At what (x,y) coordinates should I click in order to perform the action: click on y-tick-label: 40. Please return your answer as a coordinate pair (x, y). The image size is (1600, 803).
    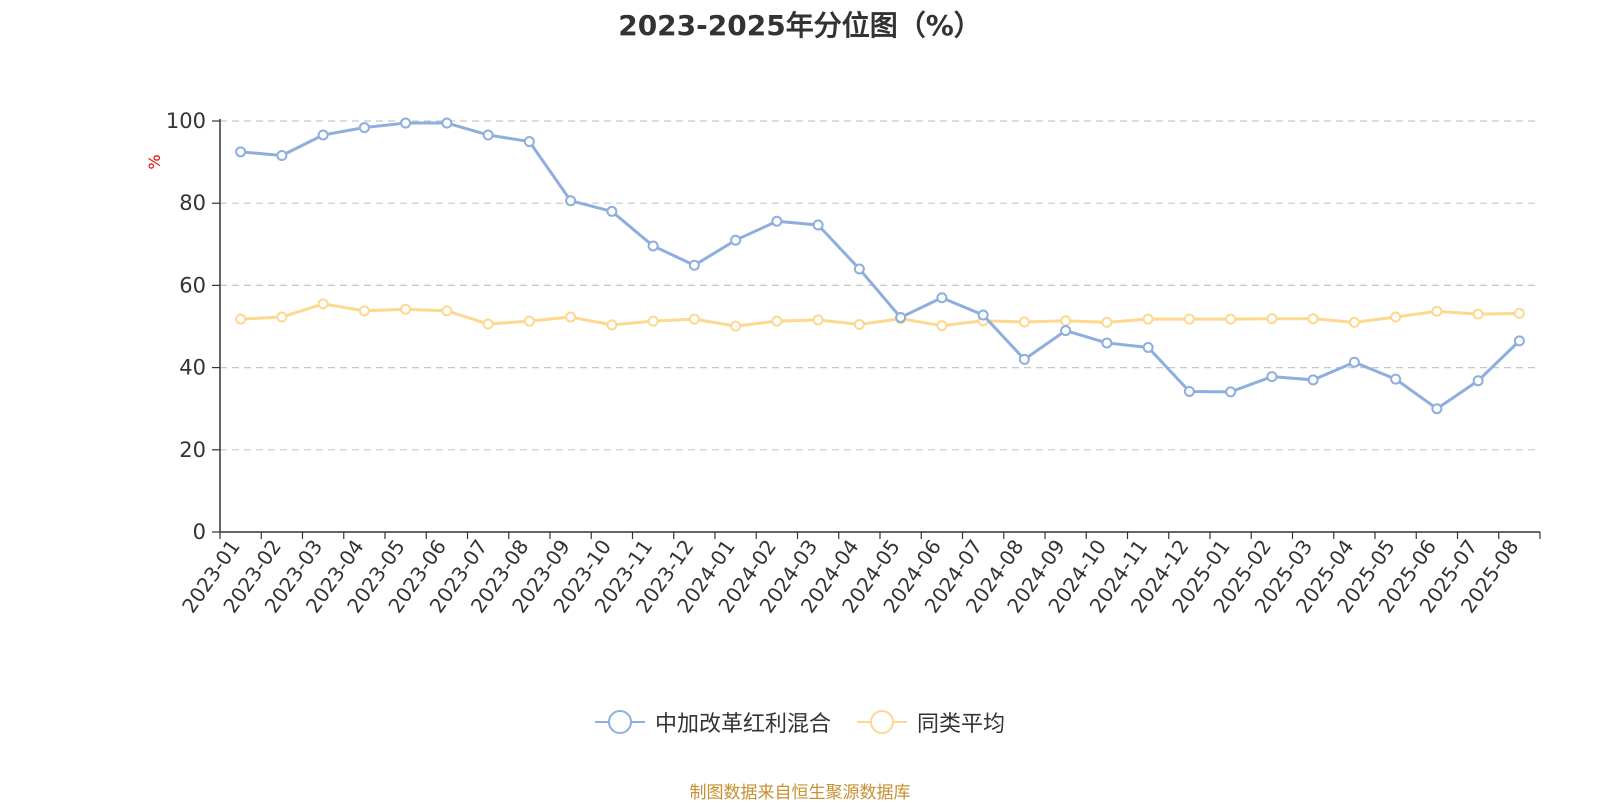
    Looking at the image, I should click on (192, 368).